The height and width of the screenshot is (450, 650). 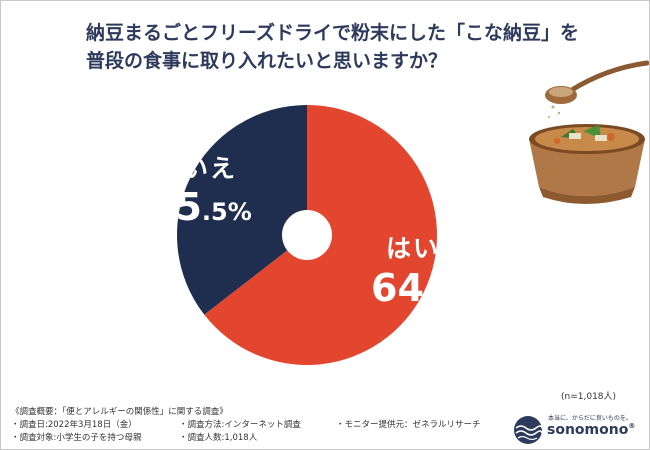 I want to click on slice-value-yes-dec: .5%, so click(x=448, y=293).